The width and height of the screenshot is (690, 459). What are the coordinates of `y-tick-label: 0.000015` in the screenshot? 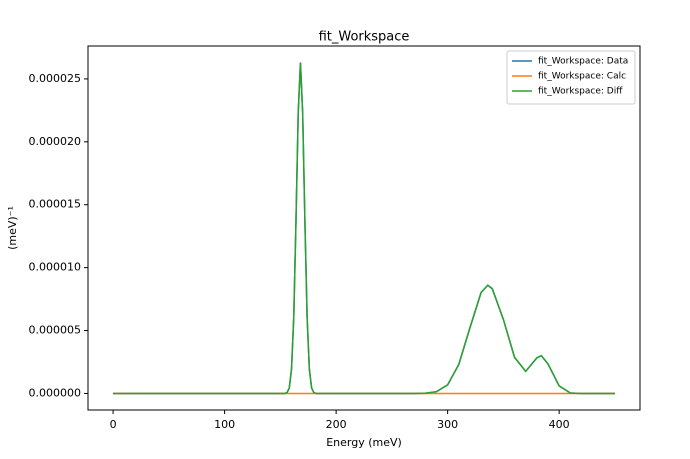 It's located at (55, 204).